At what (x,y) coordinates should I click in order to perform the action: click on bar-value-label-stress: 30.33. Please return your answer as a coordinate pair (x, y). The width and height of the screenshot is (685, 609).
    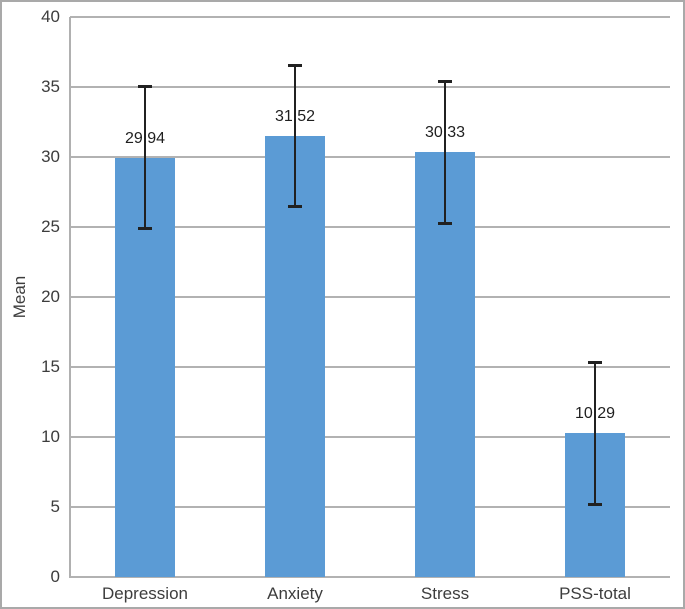
    Looking at the image, I should click on (445, 133).